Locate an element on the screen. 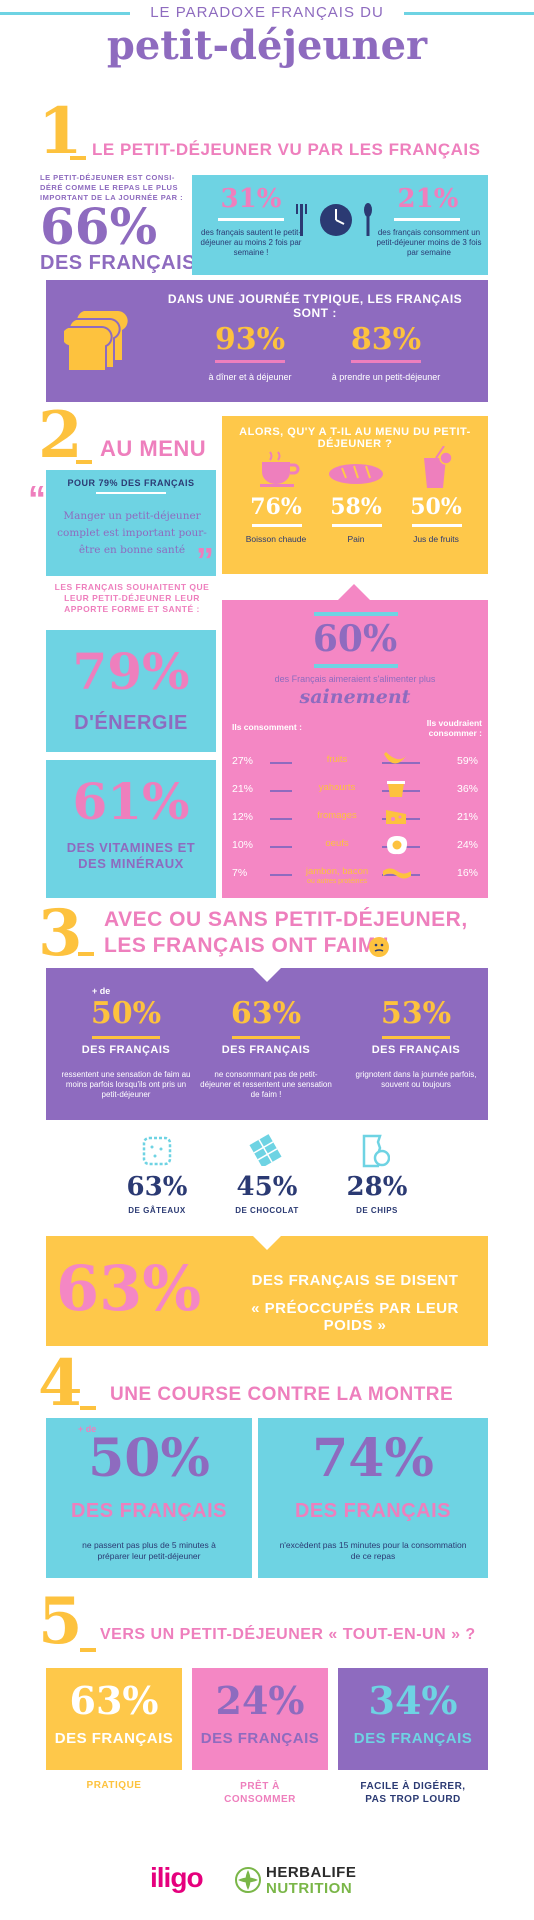 The image size is (534, 1920). menu-1-label: Boisson chaude is located at coordinates (276, 539).